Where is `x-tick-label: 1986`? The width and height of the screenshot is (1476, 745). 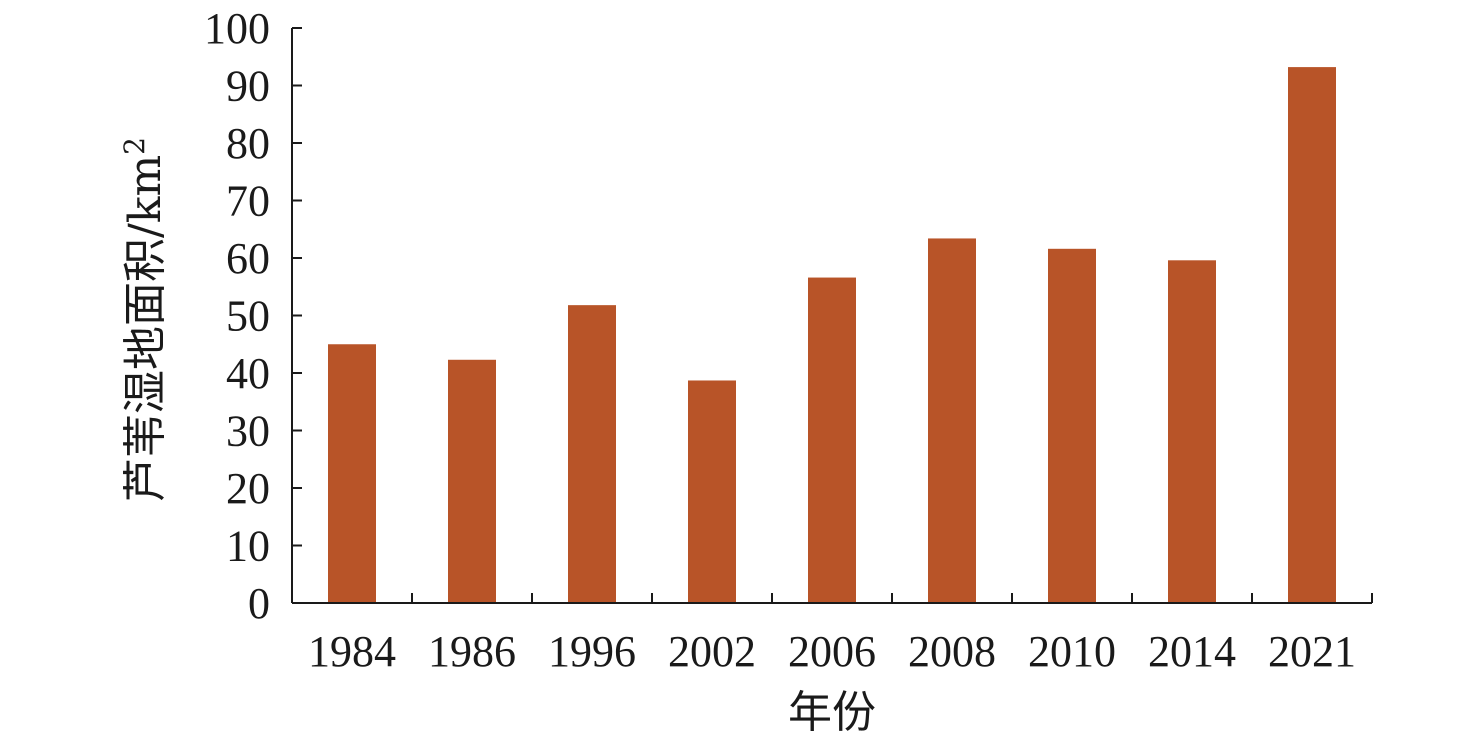 x-tick-label: 1986 is located at coordinates (472, 651).